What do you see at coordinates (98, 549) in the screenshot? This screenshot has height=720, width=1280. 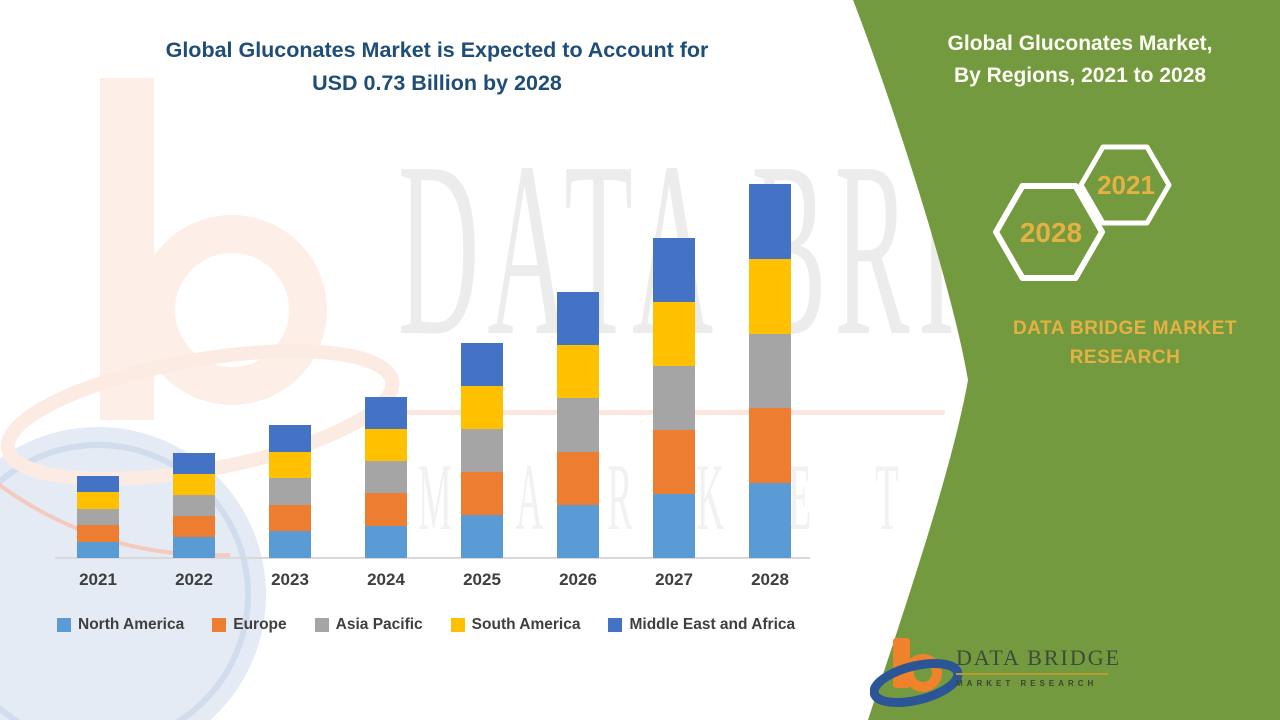 I see `bar-segment-north-america-2021` at bounding box center [98, 549].